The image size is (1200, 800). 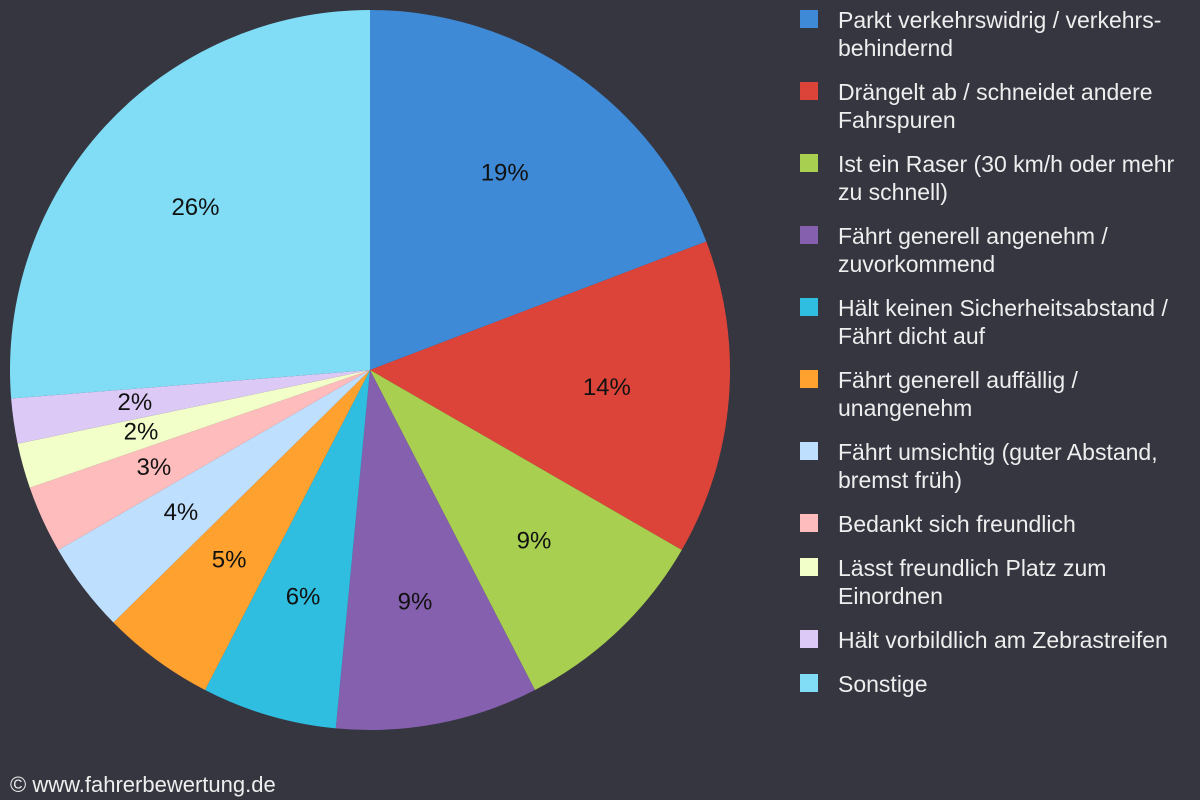 I want to click on legend-label: Bedankt sich freundlich, so click(x=957, y=524).